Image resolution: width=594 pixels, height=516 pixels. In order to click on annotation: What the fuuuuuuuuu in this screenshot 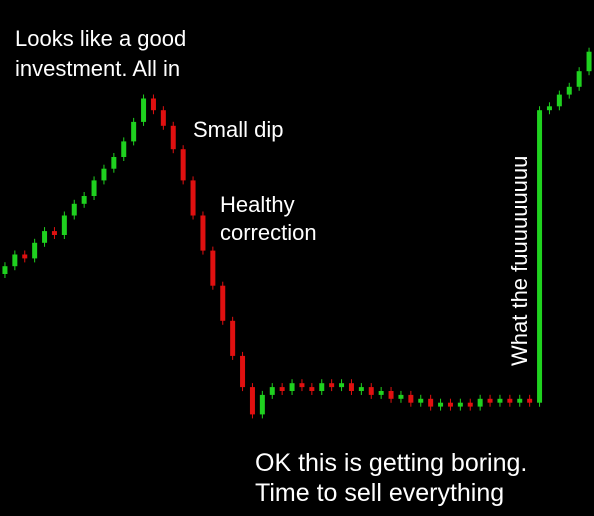, I will do `click(519, 261)`.